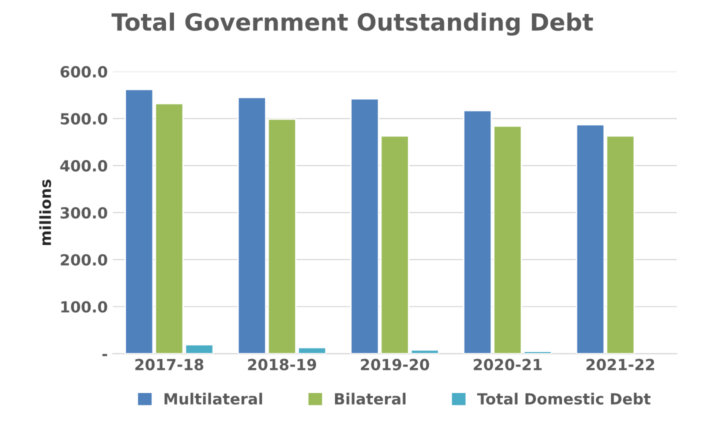 Image resolution: width=705 pixels, height=421 pixels. Describe the element at coordinates (84, 260) in the screenshot. I see `y-tick-label: 200.0` at that location.